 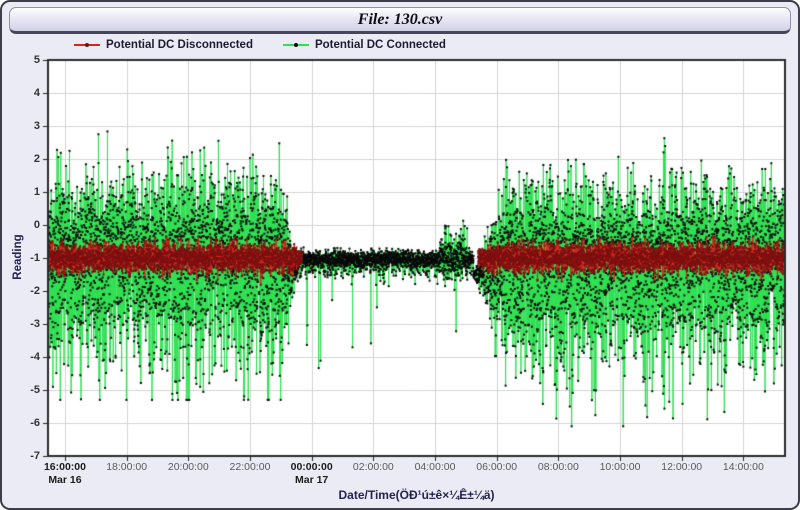 I want to click on title-bar: File: 130.csv, so click(x=400, y=20).